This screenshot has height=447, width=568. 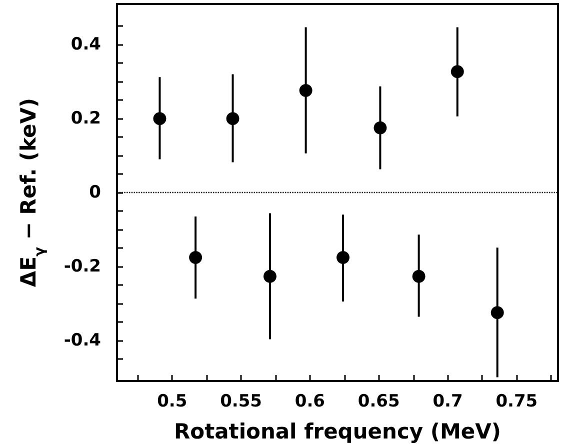 I want to click on x-tick-label: 0.7, so click(x=447, y=402).